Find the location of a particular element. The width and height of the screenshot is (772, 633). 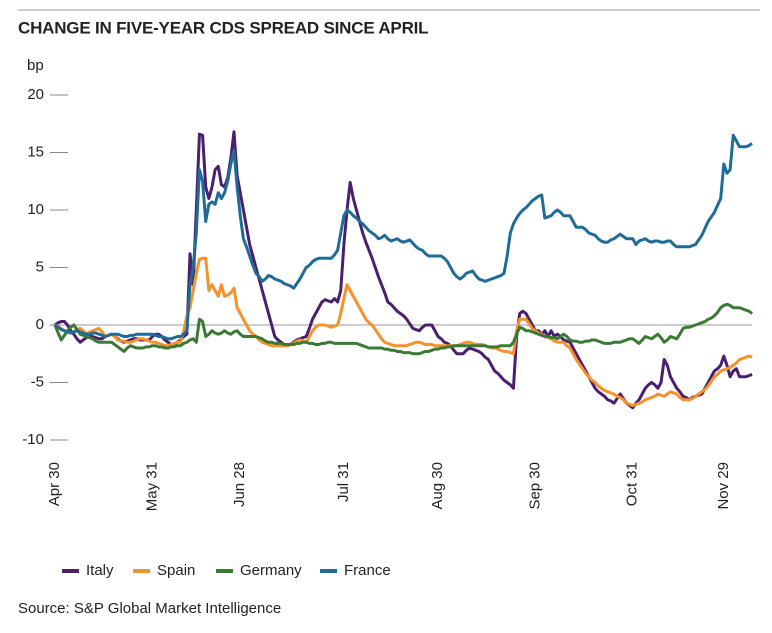

y-tick-label: 0 is located at coordinates (40, 324).